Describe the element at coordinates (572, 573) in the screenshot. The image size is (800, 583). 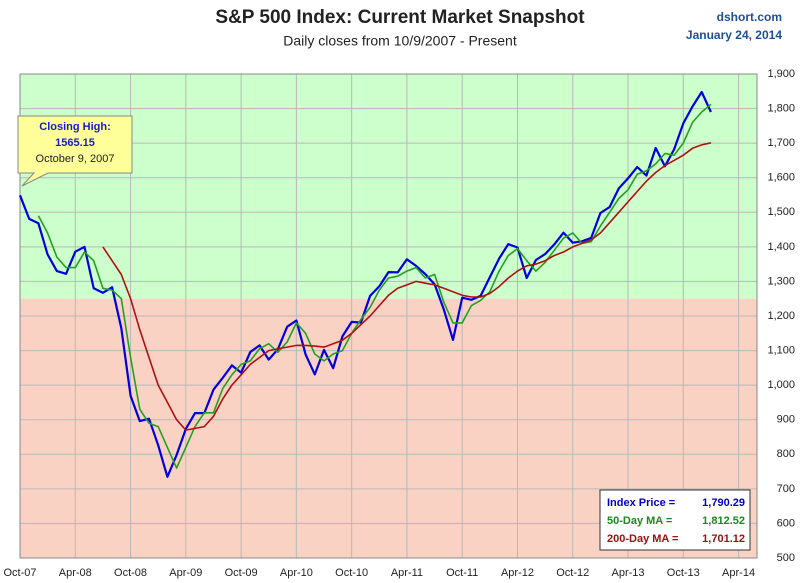
I see `x-tick-label: Oct-12` at that location.